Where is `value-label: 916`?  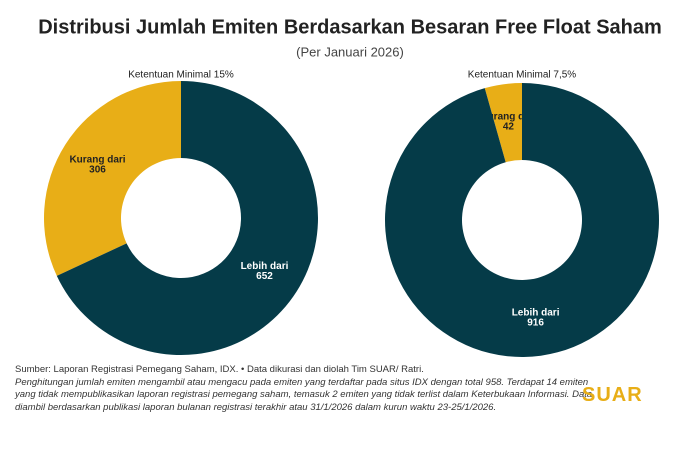
value-label: 916 is located at coordinates (535, 323).